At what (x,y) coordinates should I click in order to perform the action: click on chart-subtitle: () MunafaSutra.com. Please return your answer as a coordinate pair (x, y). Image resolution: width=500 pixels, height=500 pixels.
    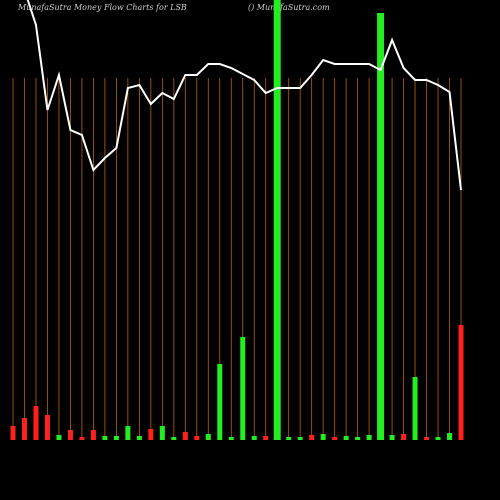
    Looking at the image, I should click on (289, 7).